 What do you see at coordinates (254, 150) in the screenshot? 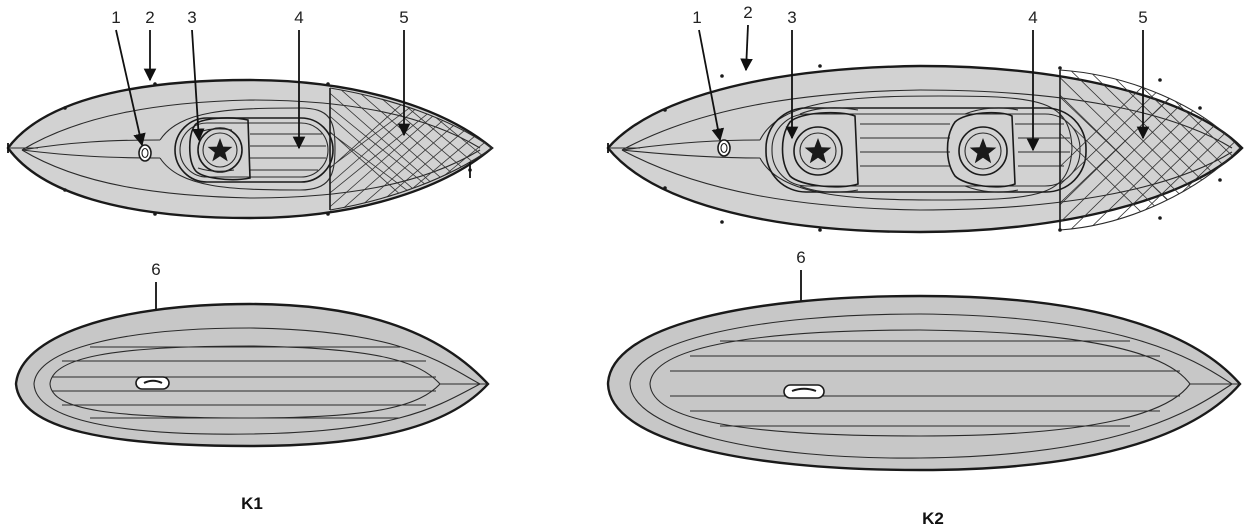
I see `k1-cockpit` at bounding box center [254, 150].